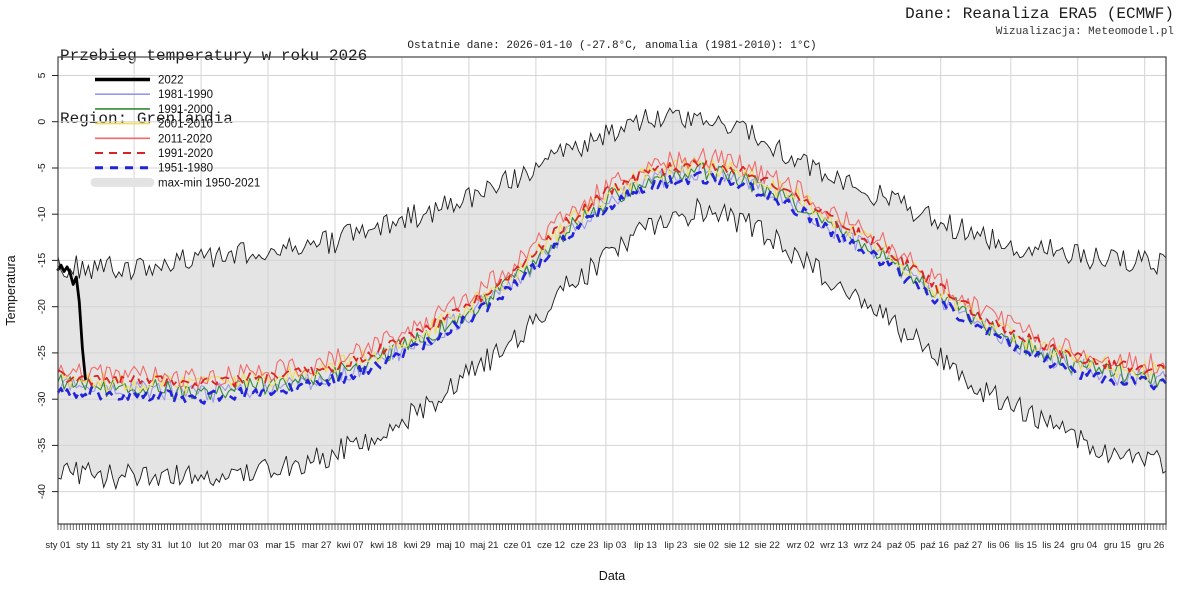 This screenshot has height=600, width=1200. I want to click on x-tick-label: lis 15, so click(1026, 545).